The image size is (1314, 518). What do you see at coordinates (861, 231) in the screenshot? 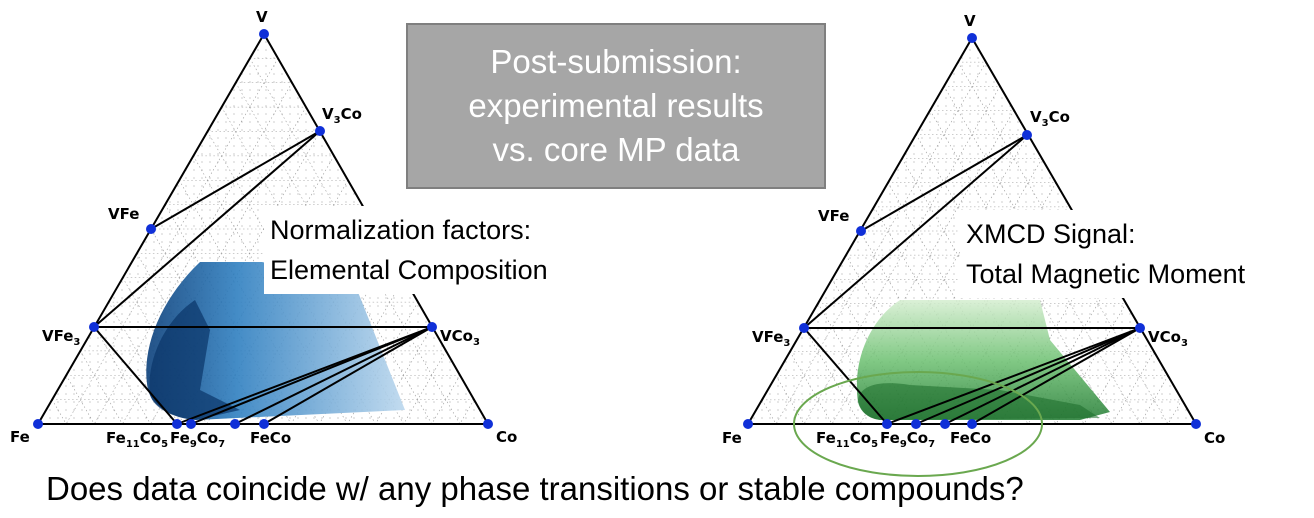
I see `right-point-vfe` at bounding box center [861, 231].